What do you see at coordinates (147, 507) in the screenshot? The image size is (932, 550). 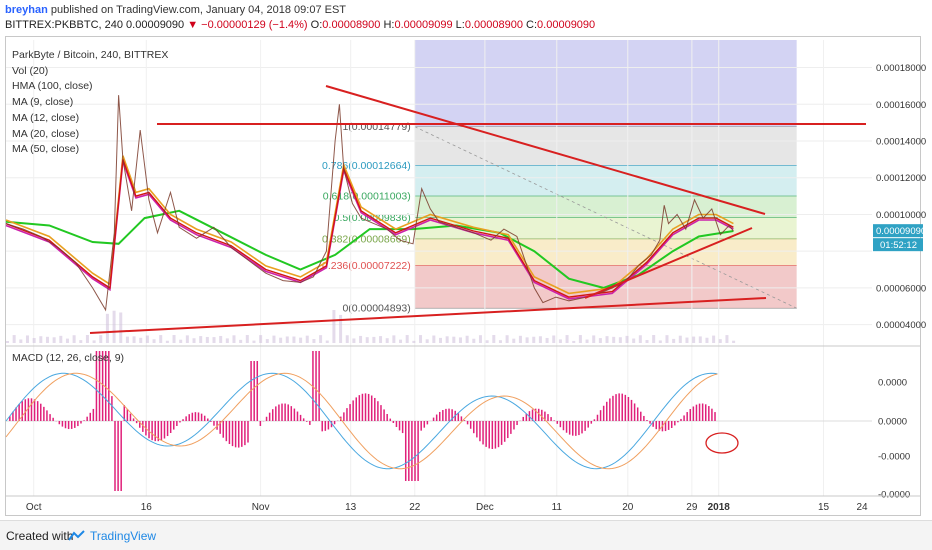 I see `time-tick-label: 16` at bounding box center [147, 507].